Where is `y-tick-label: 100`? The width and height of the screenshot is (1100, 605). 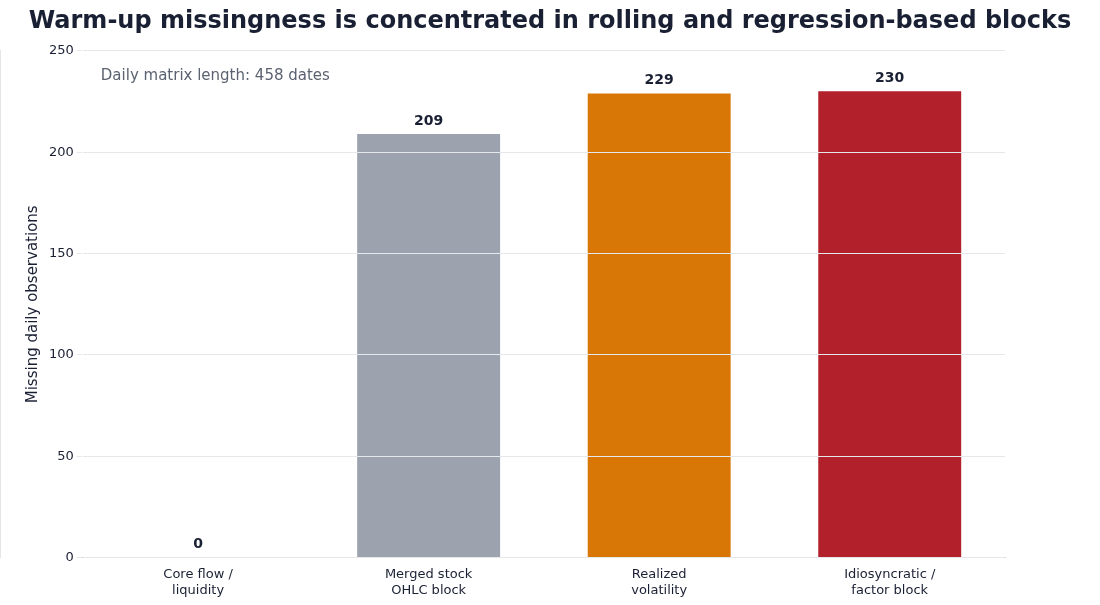
y-tick-label: 100 is located at coordinates (61, 354).